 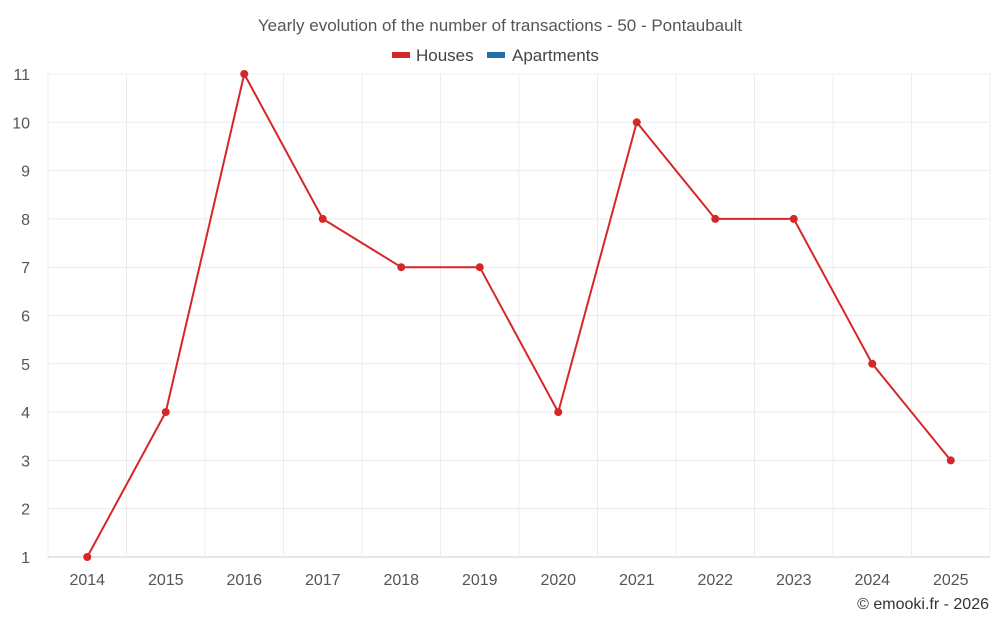 What do you see at coordinates (25, 510) in the screenshot?
I see `y-tick-label: 2` at bounding box center [25, 510].